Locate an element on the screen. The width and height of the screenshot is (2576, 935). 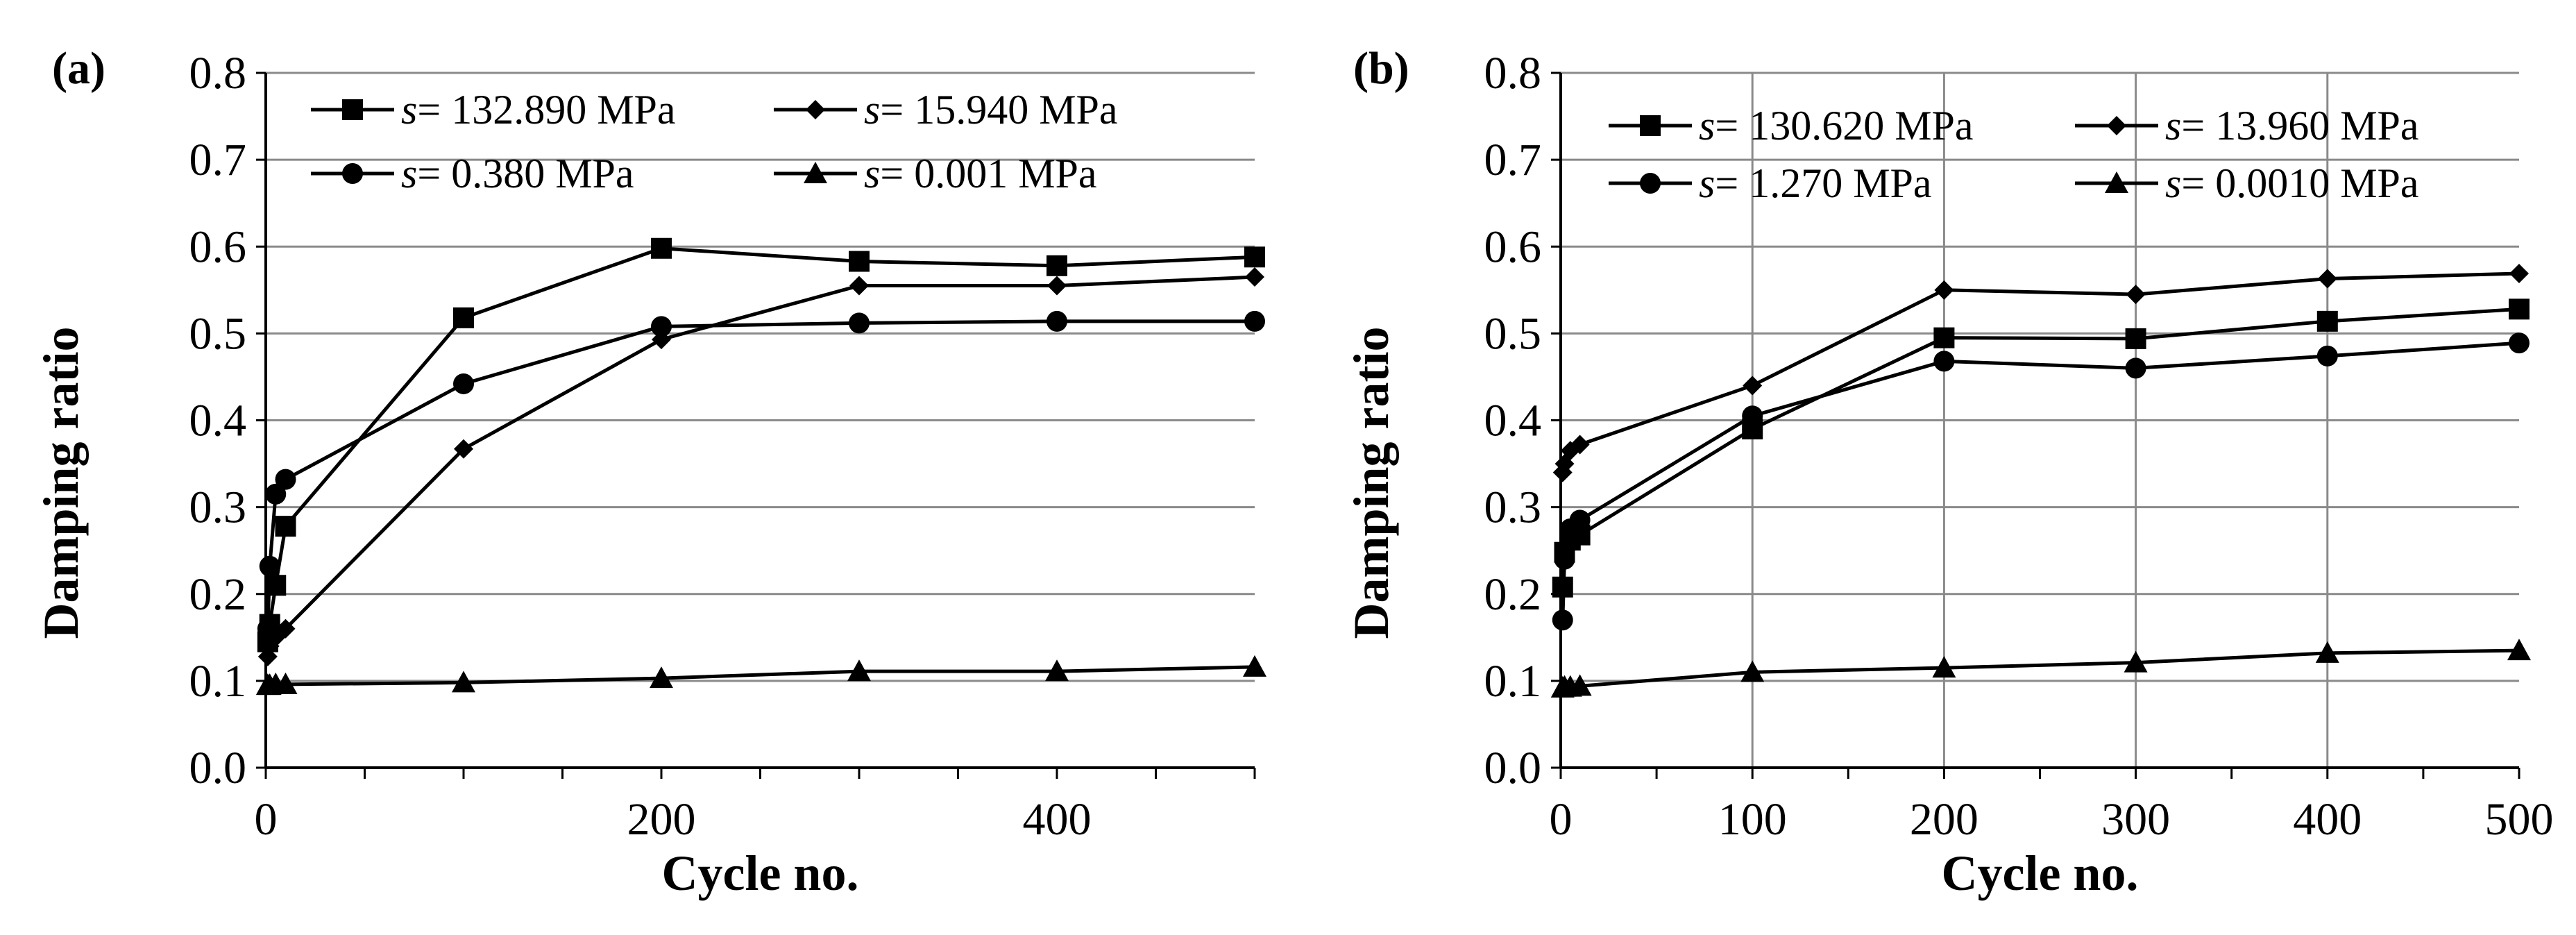
x-tick-label: 500 is located at coordinates (2520, 819).